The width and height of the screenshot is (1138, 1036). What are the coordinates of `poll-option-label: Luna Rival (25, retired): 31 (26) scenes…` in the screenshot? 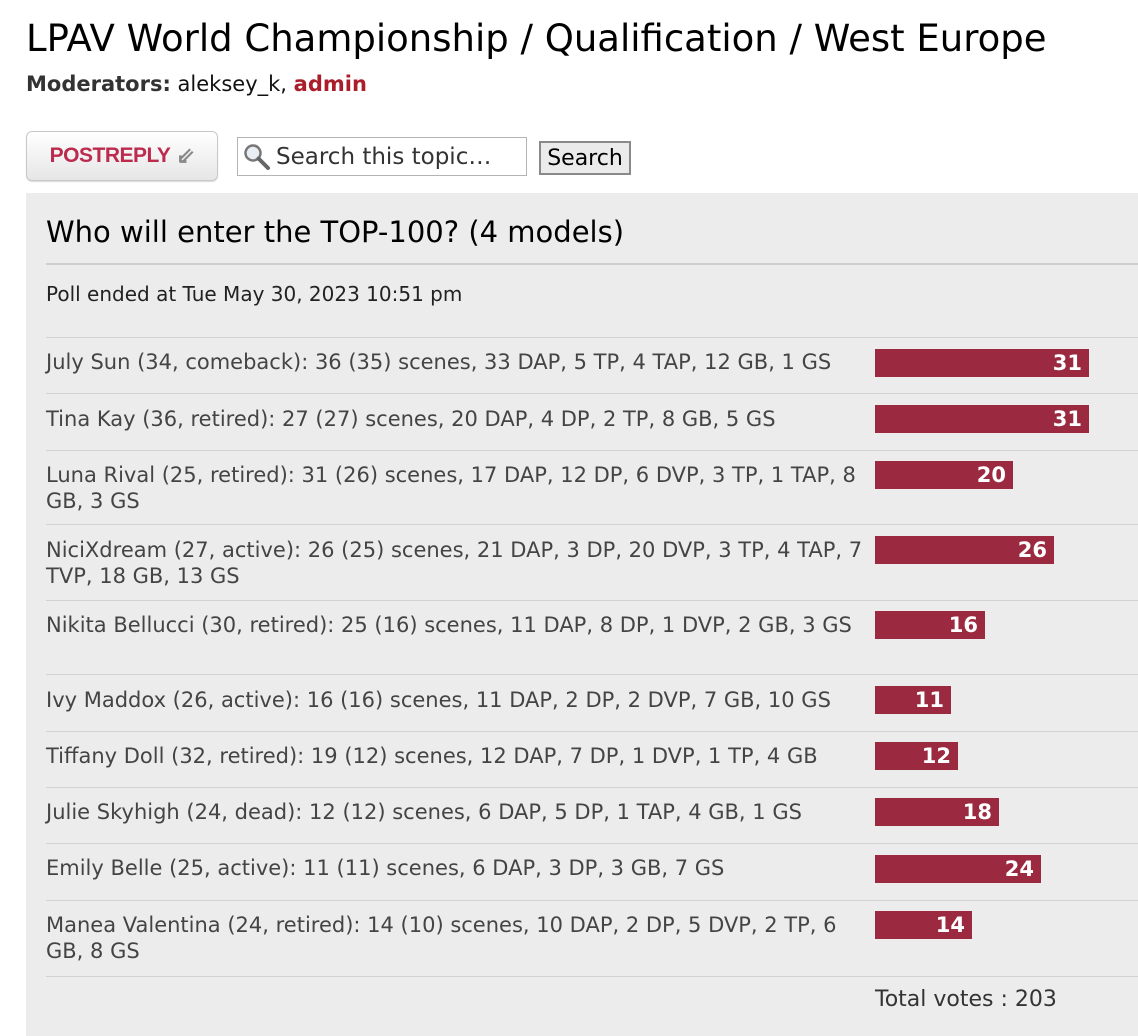 It's located at (451, 488).